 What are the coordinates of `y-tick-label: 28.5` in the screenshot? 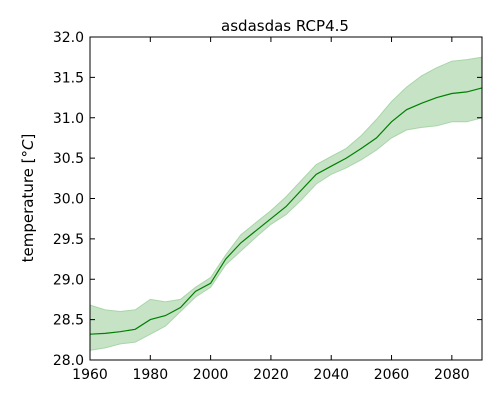 It's located at (68, 321).